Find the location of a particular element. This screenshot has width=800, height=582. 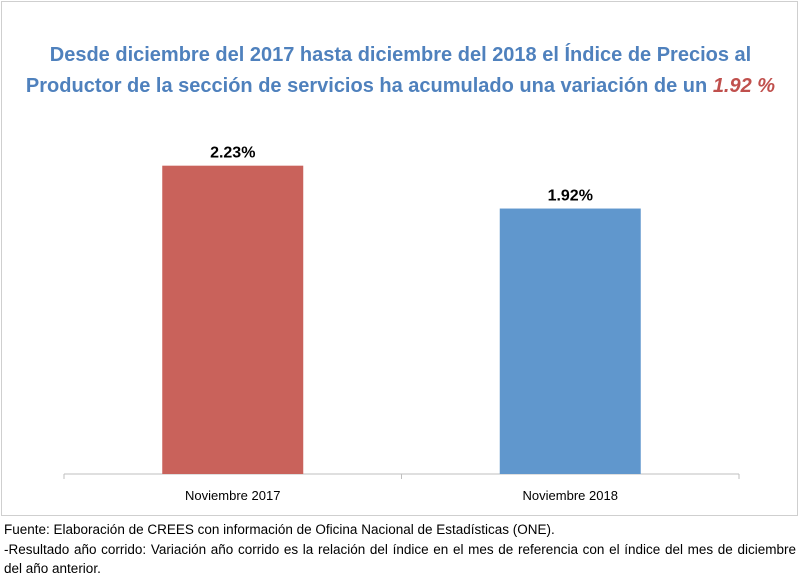

chart-title-highlight: 1.92 % is located at coordinates (744, 86).